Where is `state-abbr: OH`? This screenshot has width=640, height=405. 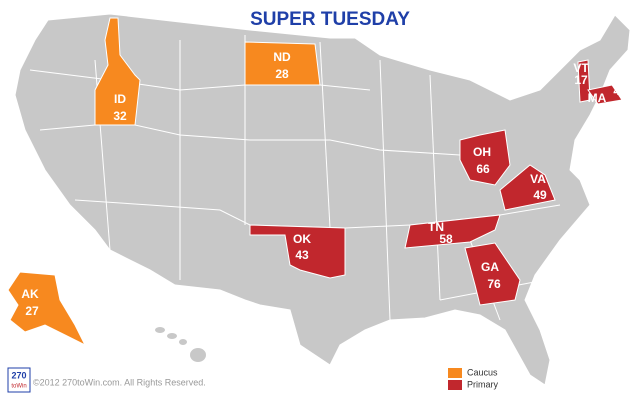
state-abbr: OH is located at coordinates (482, 152).